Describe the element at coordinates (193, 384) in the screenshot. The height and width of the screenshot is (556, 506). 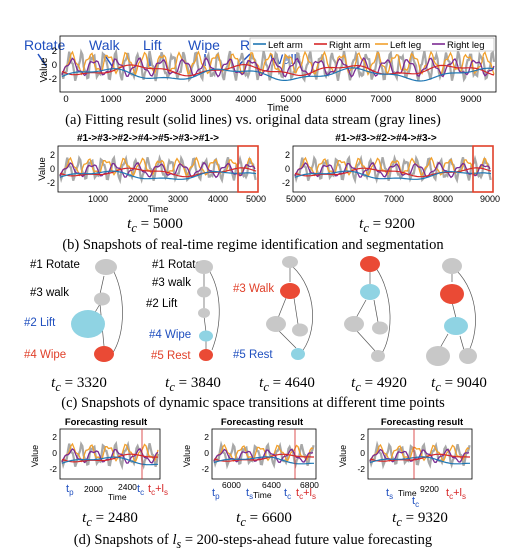
I see `tc-c2: tc = 3840` at that location.